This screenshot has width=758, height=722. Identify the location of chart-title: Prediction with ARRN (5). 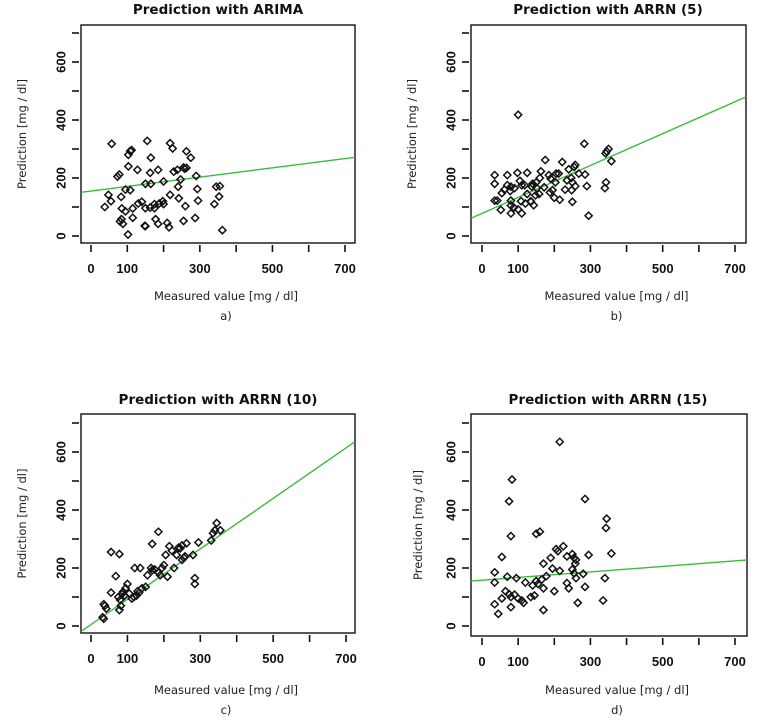
(608, 10).